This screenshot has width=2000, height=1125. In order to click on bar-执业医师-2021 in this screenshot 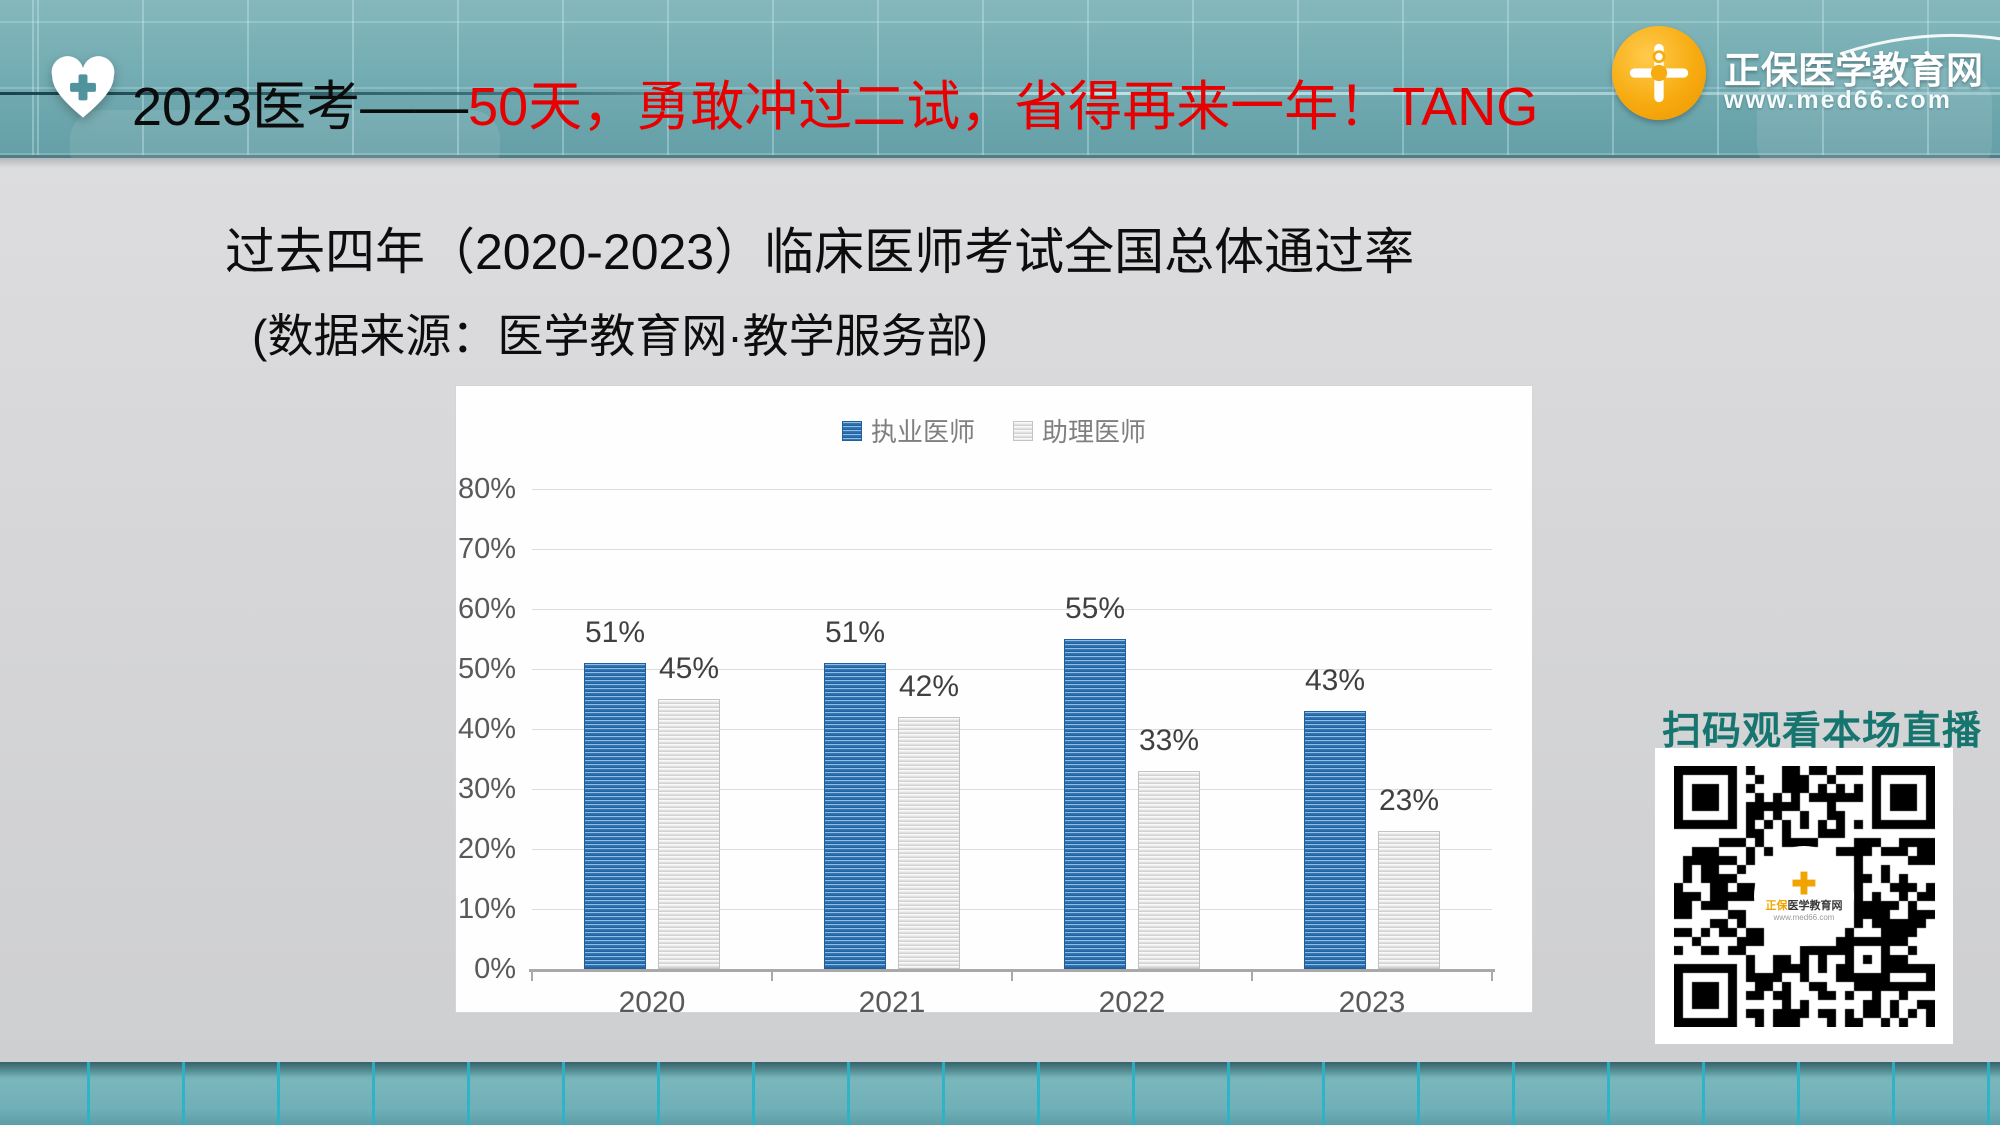, I will do `click(855, 816)`.